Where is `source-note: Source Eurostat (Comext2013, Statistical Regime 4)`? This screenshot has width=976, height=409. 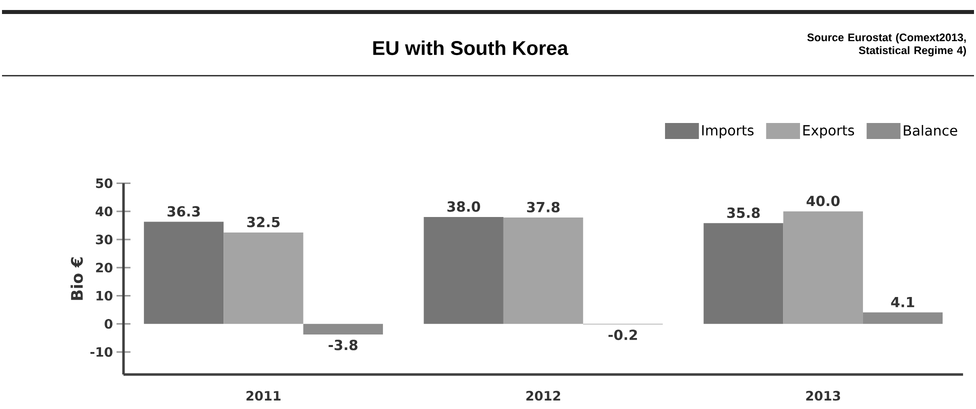
source-note: Source Eurostat (Comext2013, Statistical Regime 4) is located at coordinates (886, 44).